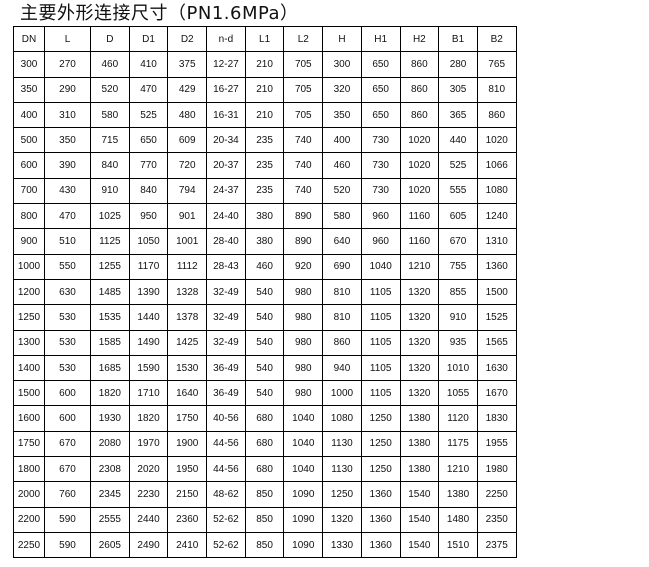  I want to click on table-cell: 525, so click(458, 165).